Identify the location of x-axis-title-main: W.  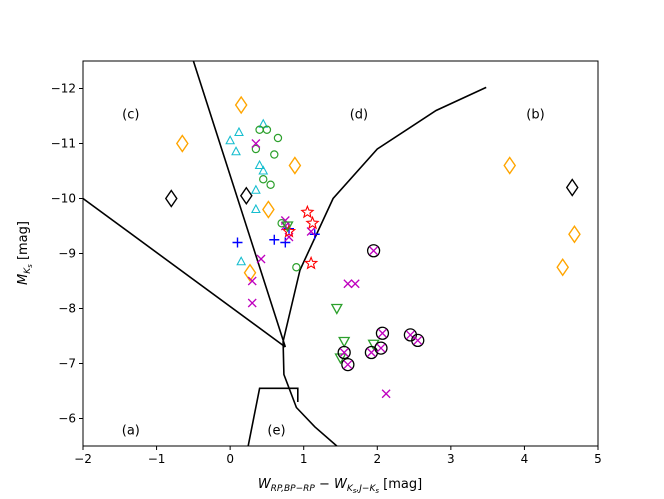
(265, 484).